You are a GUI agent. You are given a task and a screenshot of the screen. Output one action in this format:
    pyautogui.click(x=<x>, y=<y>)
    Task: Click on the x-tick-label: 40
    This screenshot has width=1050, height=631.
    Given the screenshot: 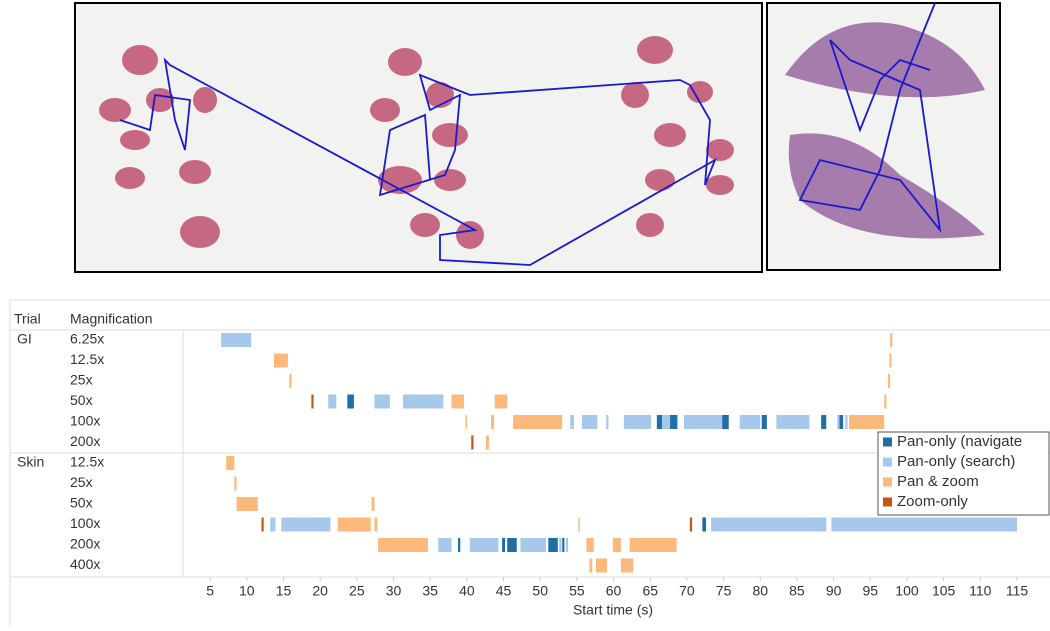 What is the action you would take?
    pyautogui.click(x=467, y=591)
    